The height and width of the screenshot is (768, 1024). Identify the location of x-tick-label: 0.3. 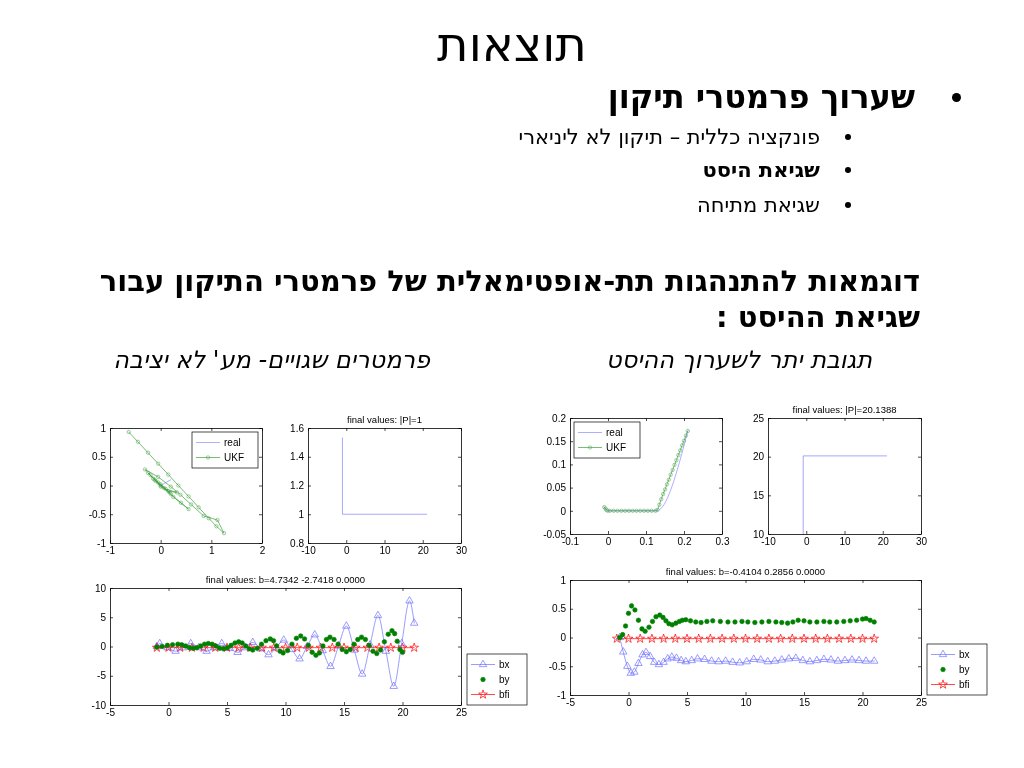
(722, 542).